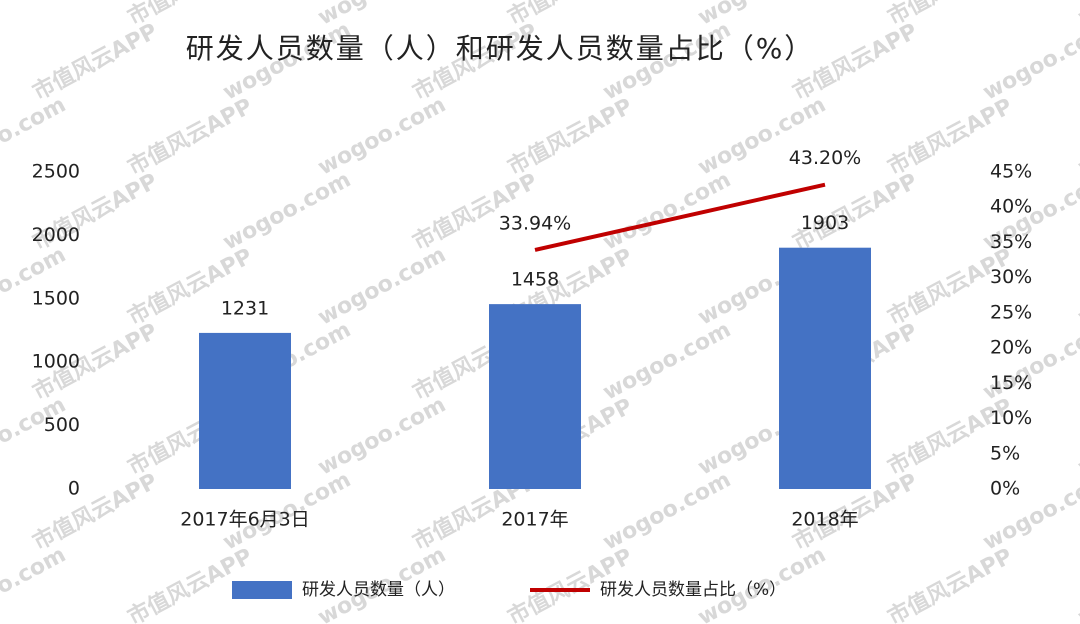  Describe the element at coordinates (56, 362) in the screenshot. I see `y-tick-label: 1000` at that location.